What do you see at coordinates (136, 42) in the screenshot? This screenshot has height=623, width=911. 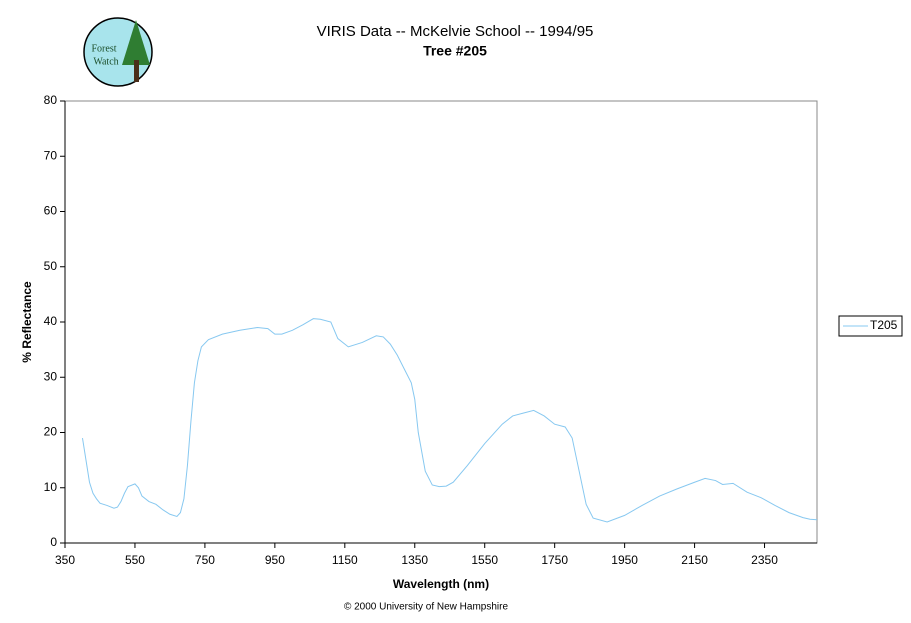 I see `logo-tree` at bounding box center [136, 42].